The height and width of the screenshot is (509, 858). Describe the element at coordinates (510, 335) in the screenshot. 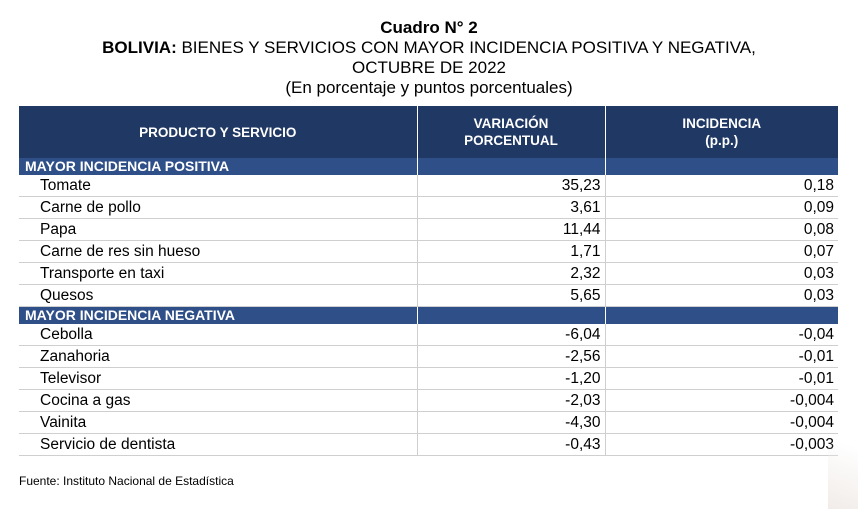

I see `variation-cell: -6,04` at that location.